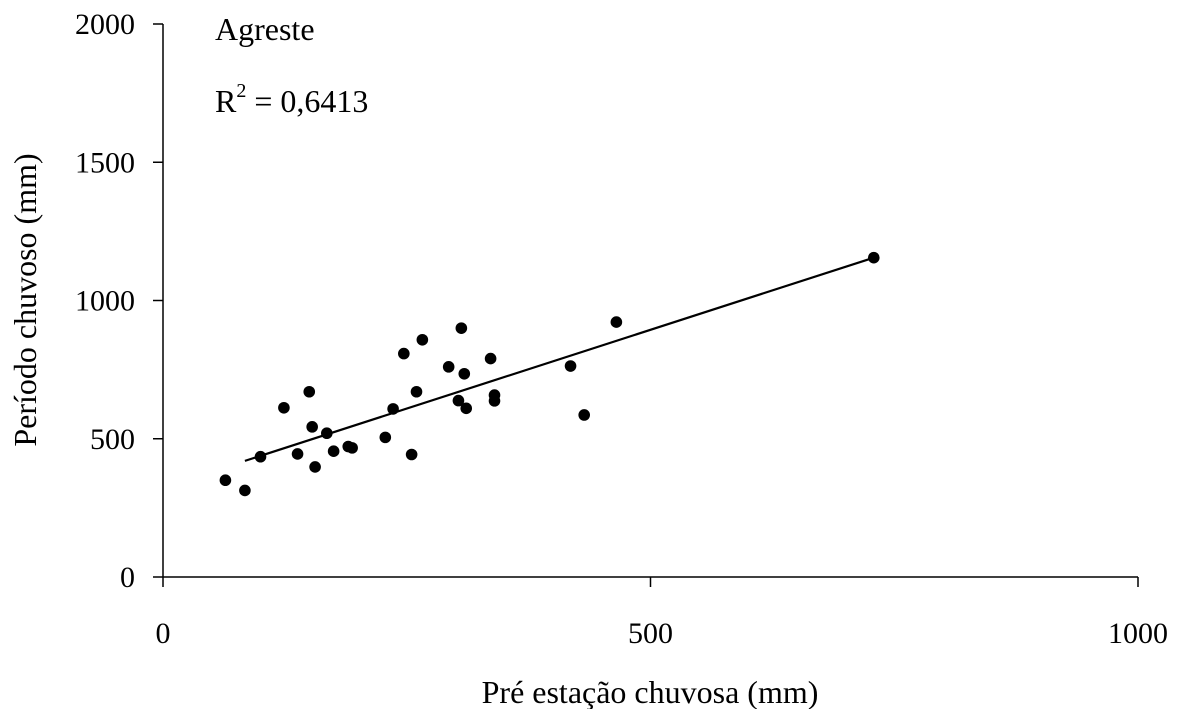  I want to click on r-squared-label: R2 = 0,6413, so click(291, 99).